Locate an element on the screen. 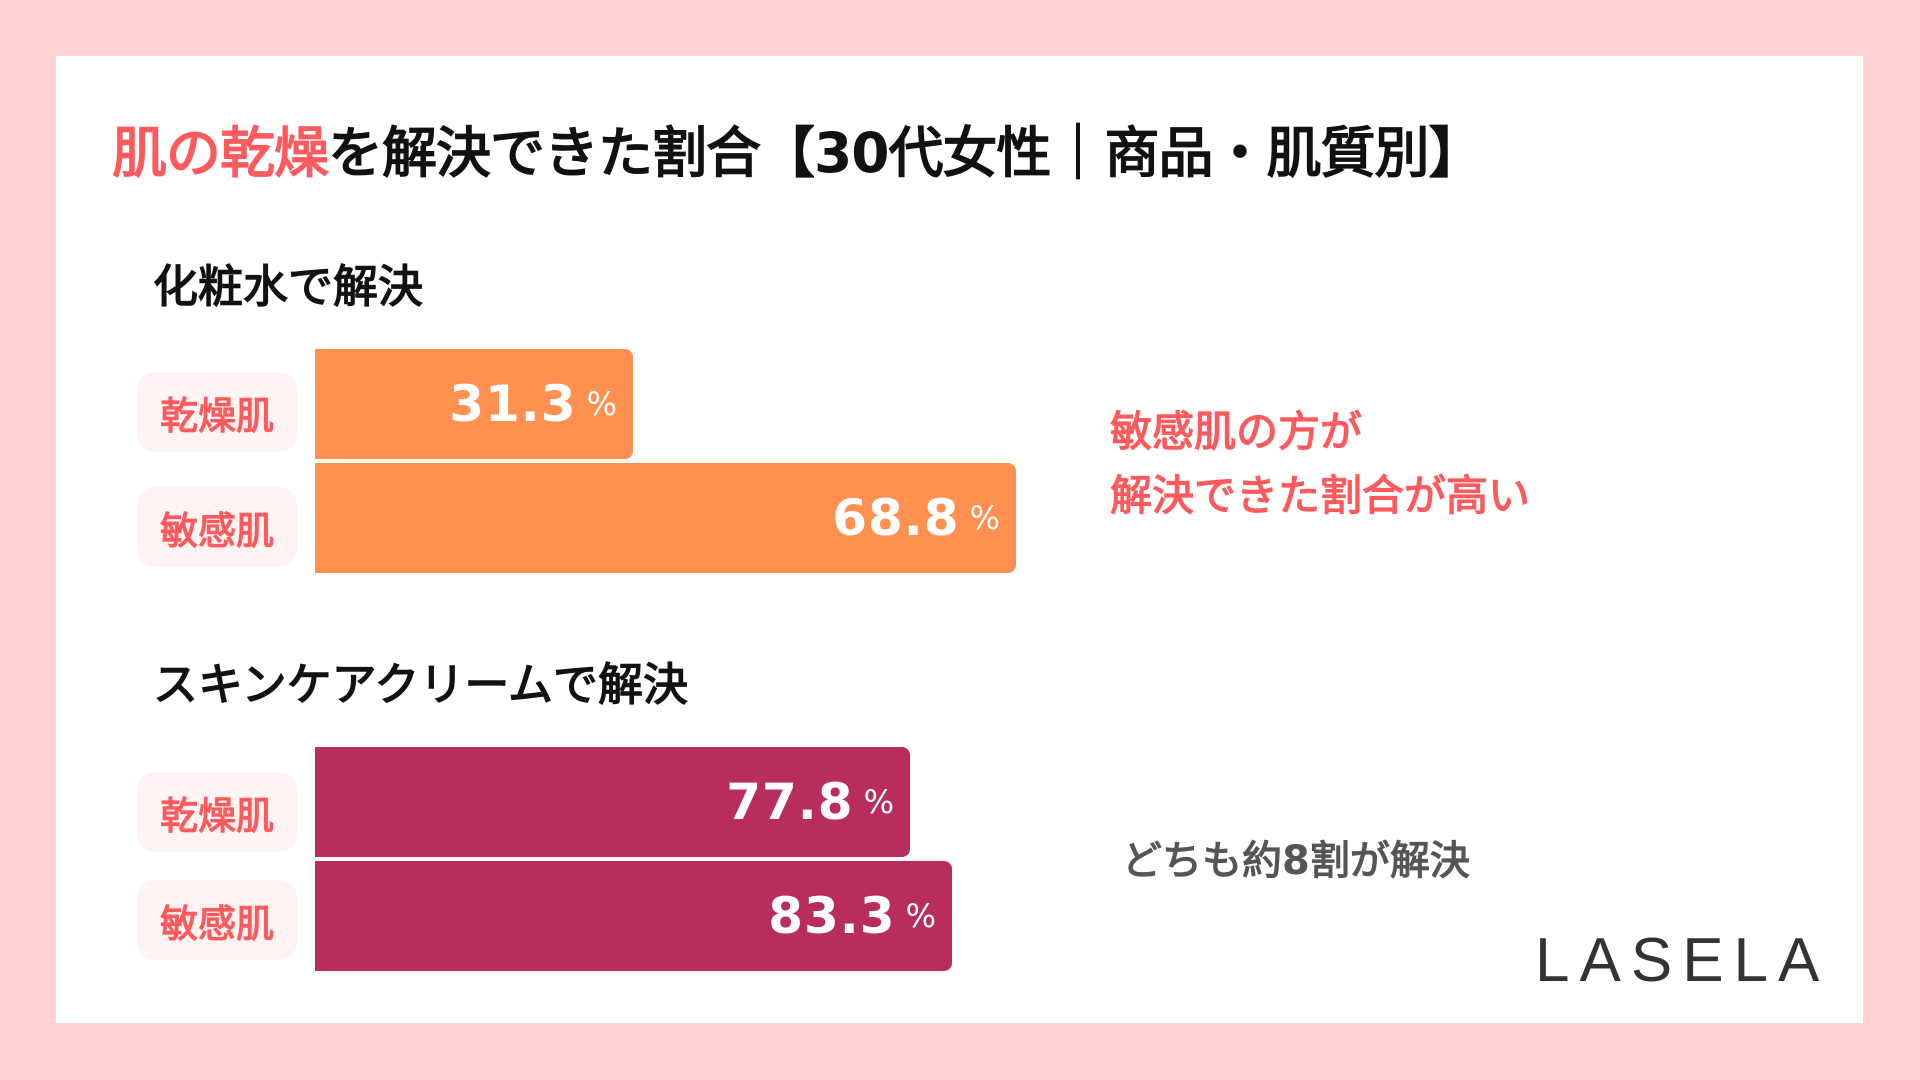 This screenshot has width=1920, height=1080. brand-logo: LASELA is located at coordinates (1682, 960).